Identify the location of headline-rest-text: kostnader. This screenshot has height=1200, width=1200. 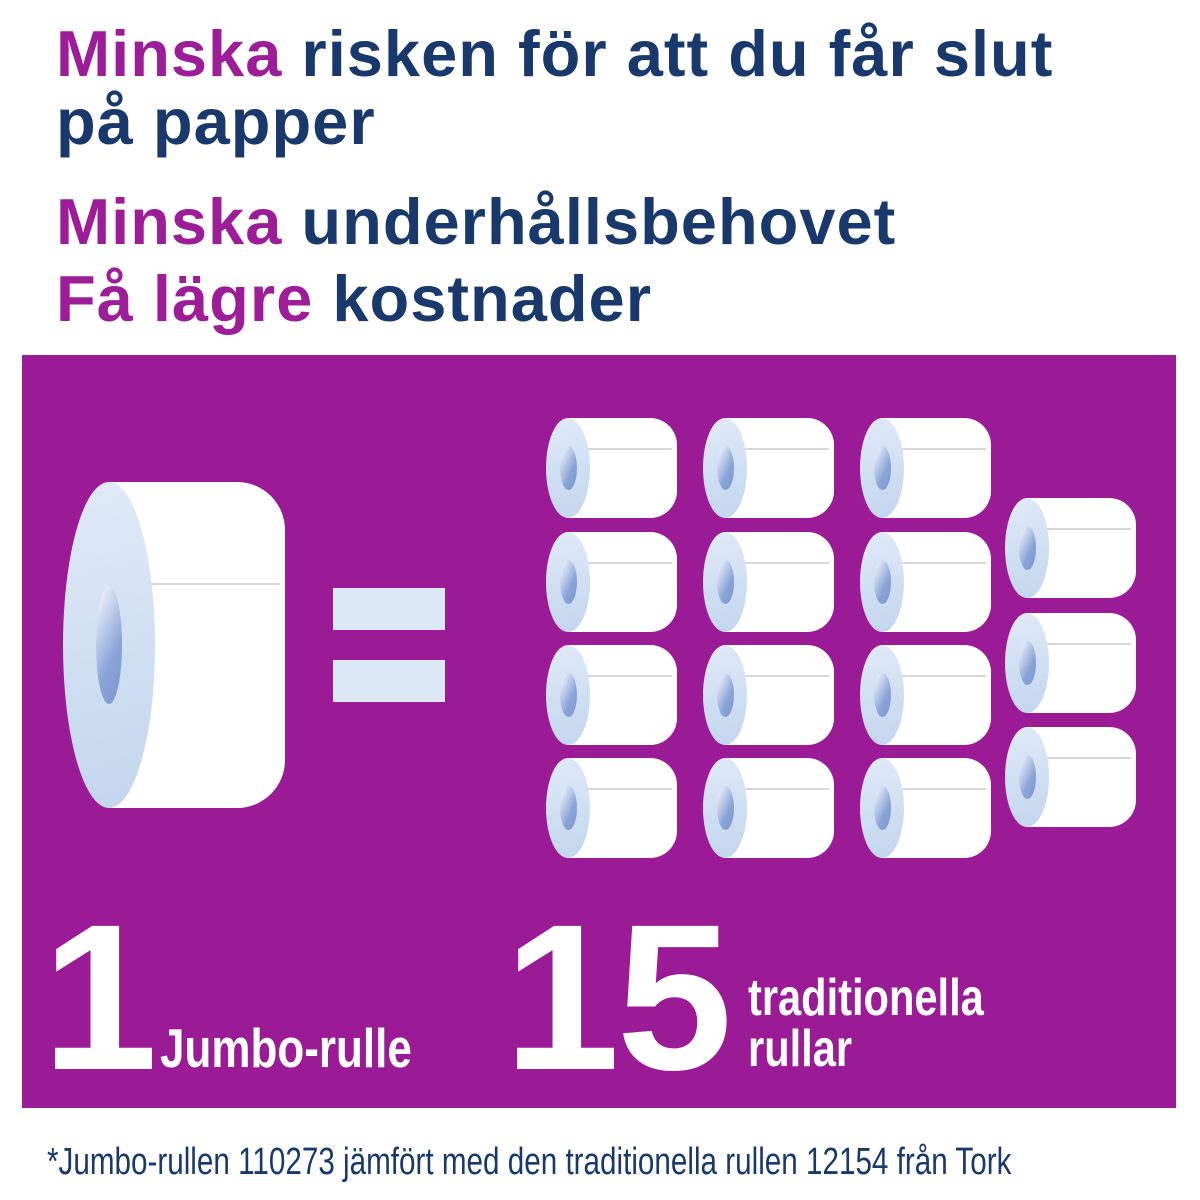
(492, 298).